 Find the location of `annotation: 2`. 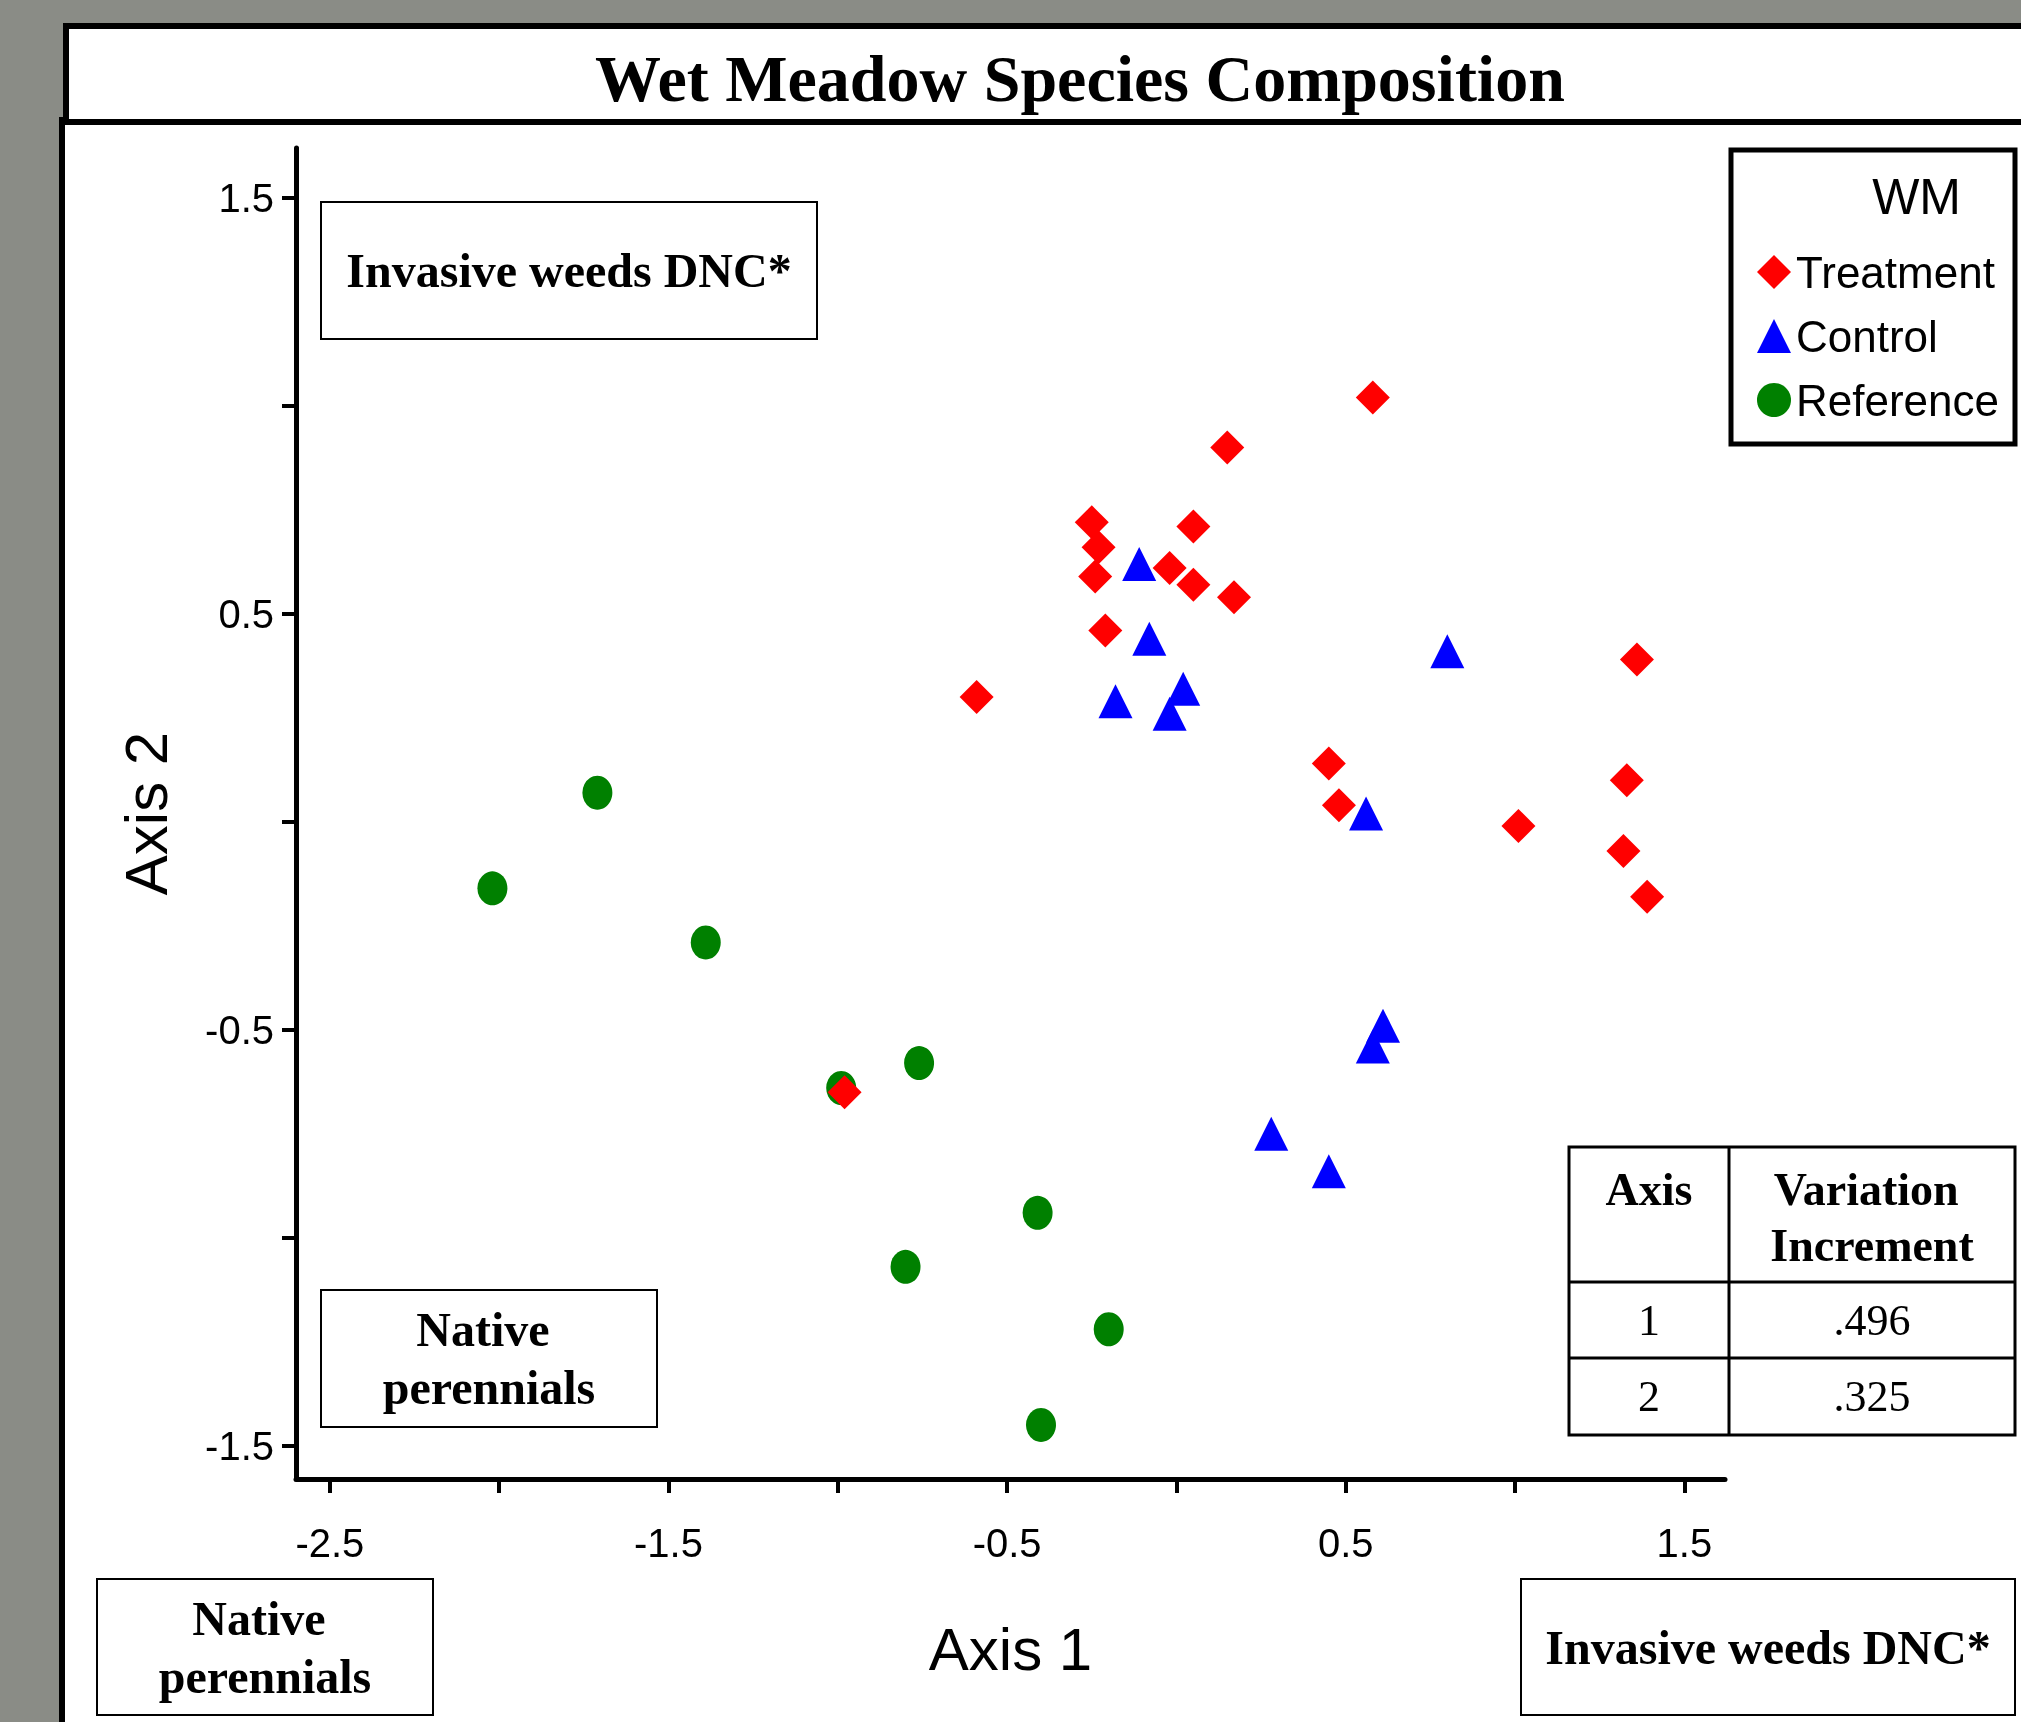

annotation: 2 is located at coordinates (1649, 1396).